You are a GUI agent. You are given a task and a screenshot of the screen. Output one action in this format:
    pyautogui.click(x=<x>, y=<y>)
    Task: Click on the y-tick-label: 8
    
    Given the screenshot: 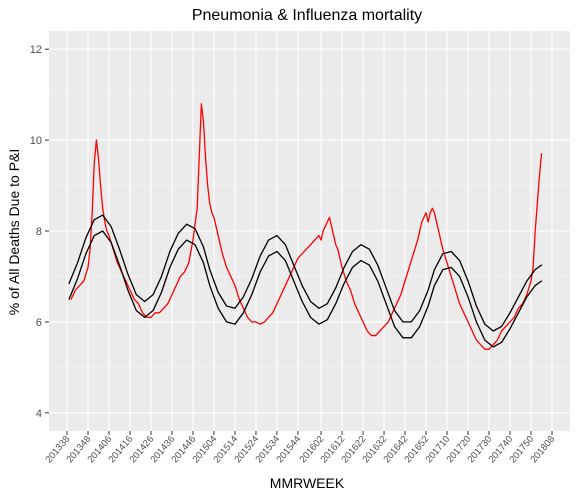 What is the action you would take?
    pyautogui.click(x=39, y=232)
    